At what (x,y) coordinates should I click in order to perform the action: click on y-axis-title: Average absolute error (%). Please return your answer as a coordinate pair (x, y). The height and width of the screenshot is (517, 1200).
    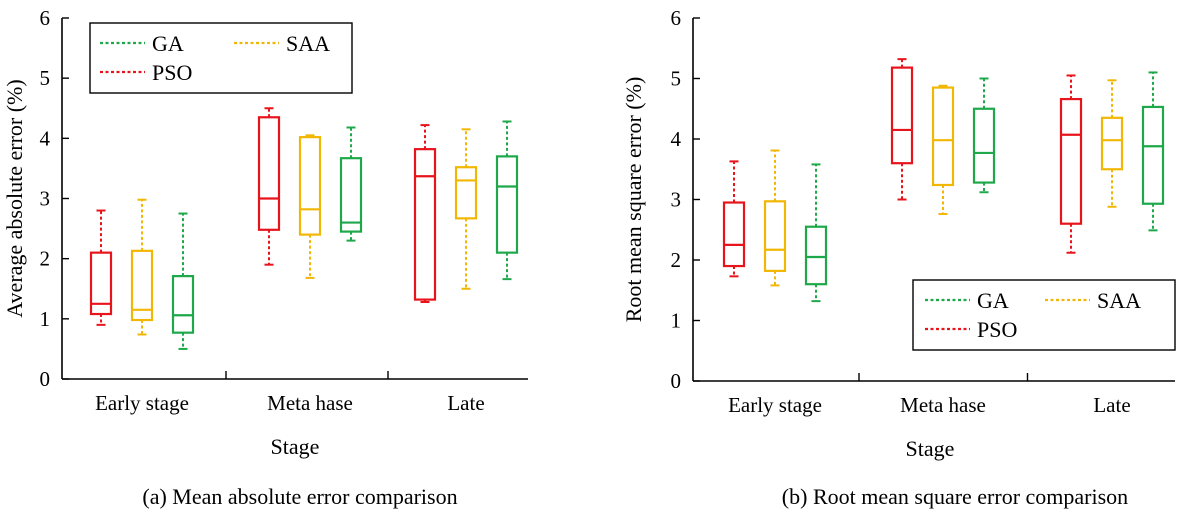
    Looking at the image, I should click on (14, 198).